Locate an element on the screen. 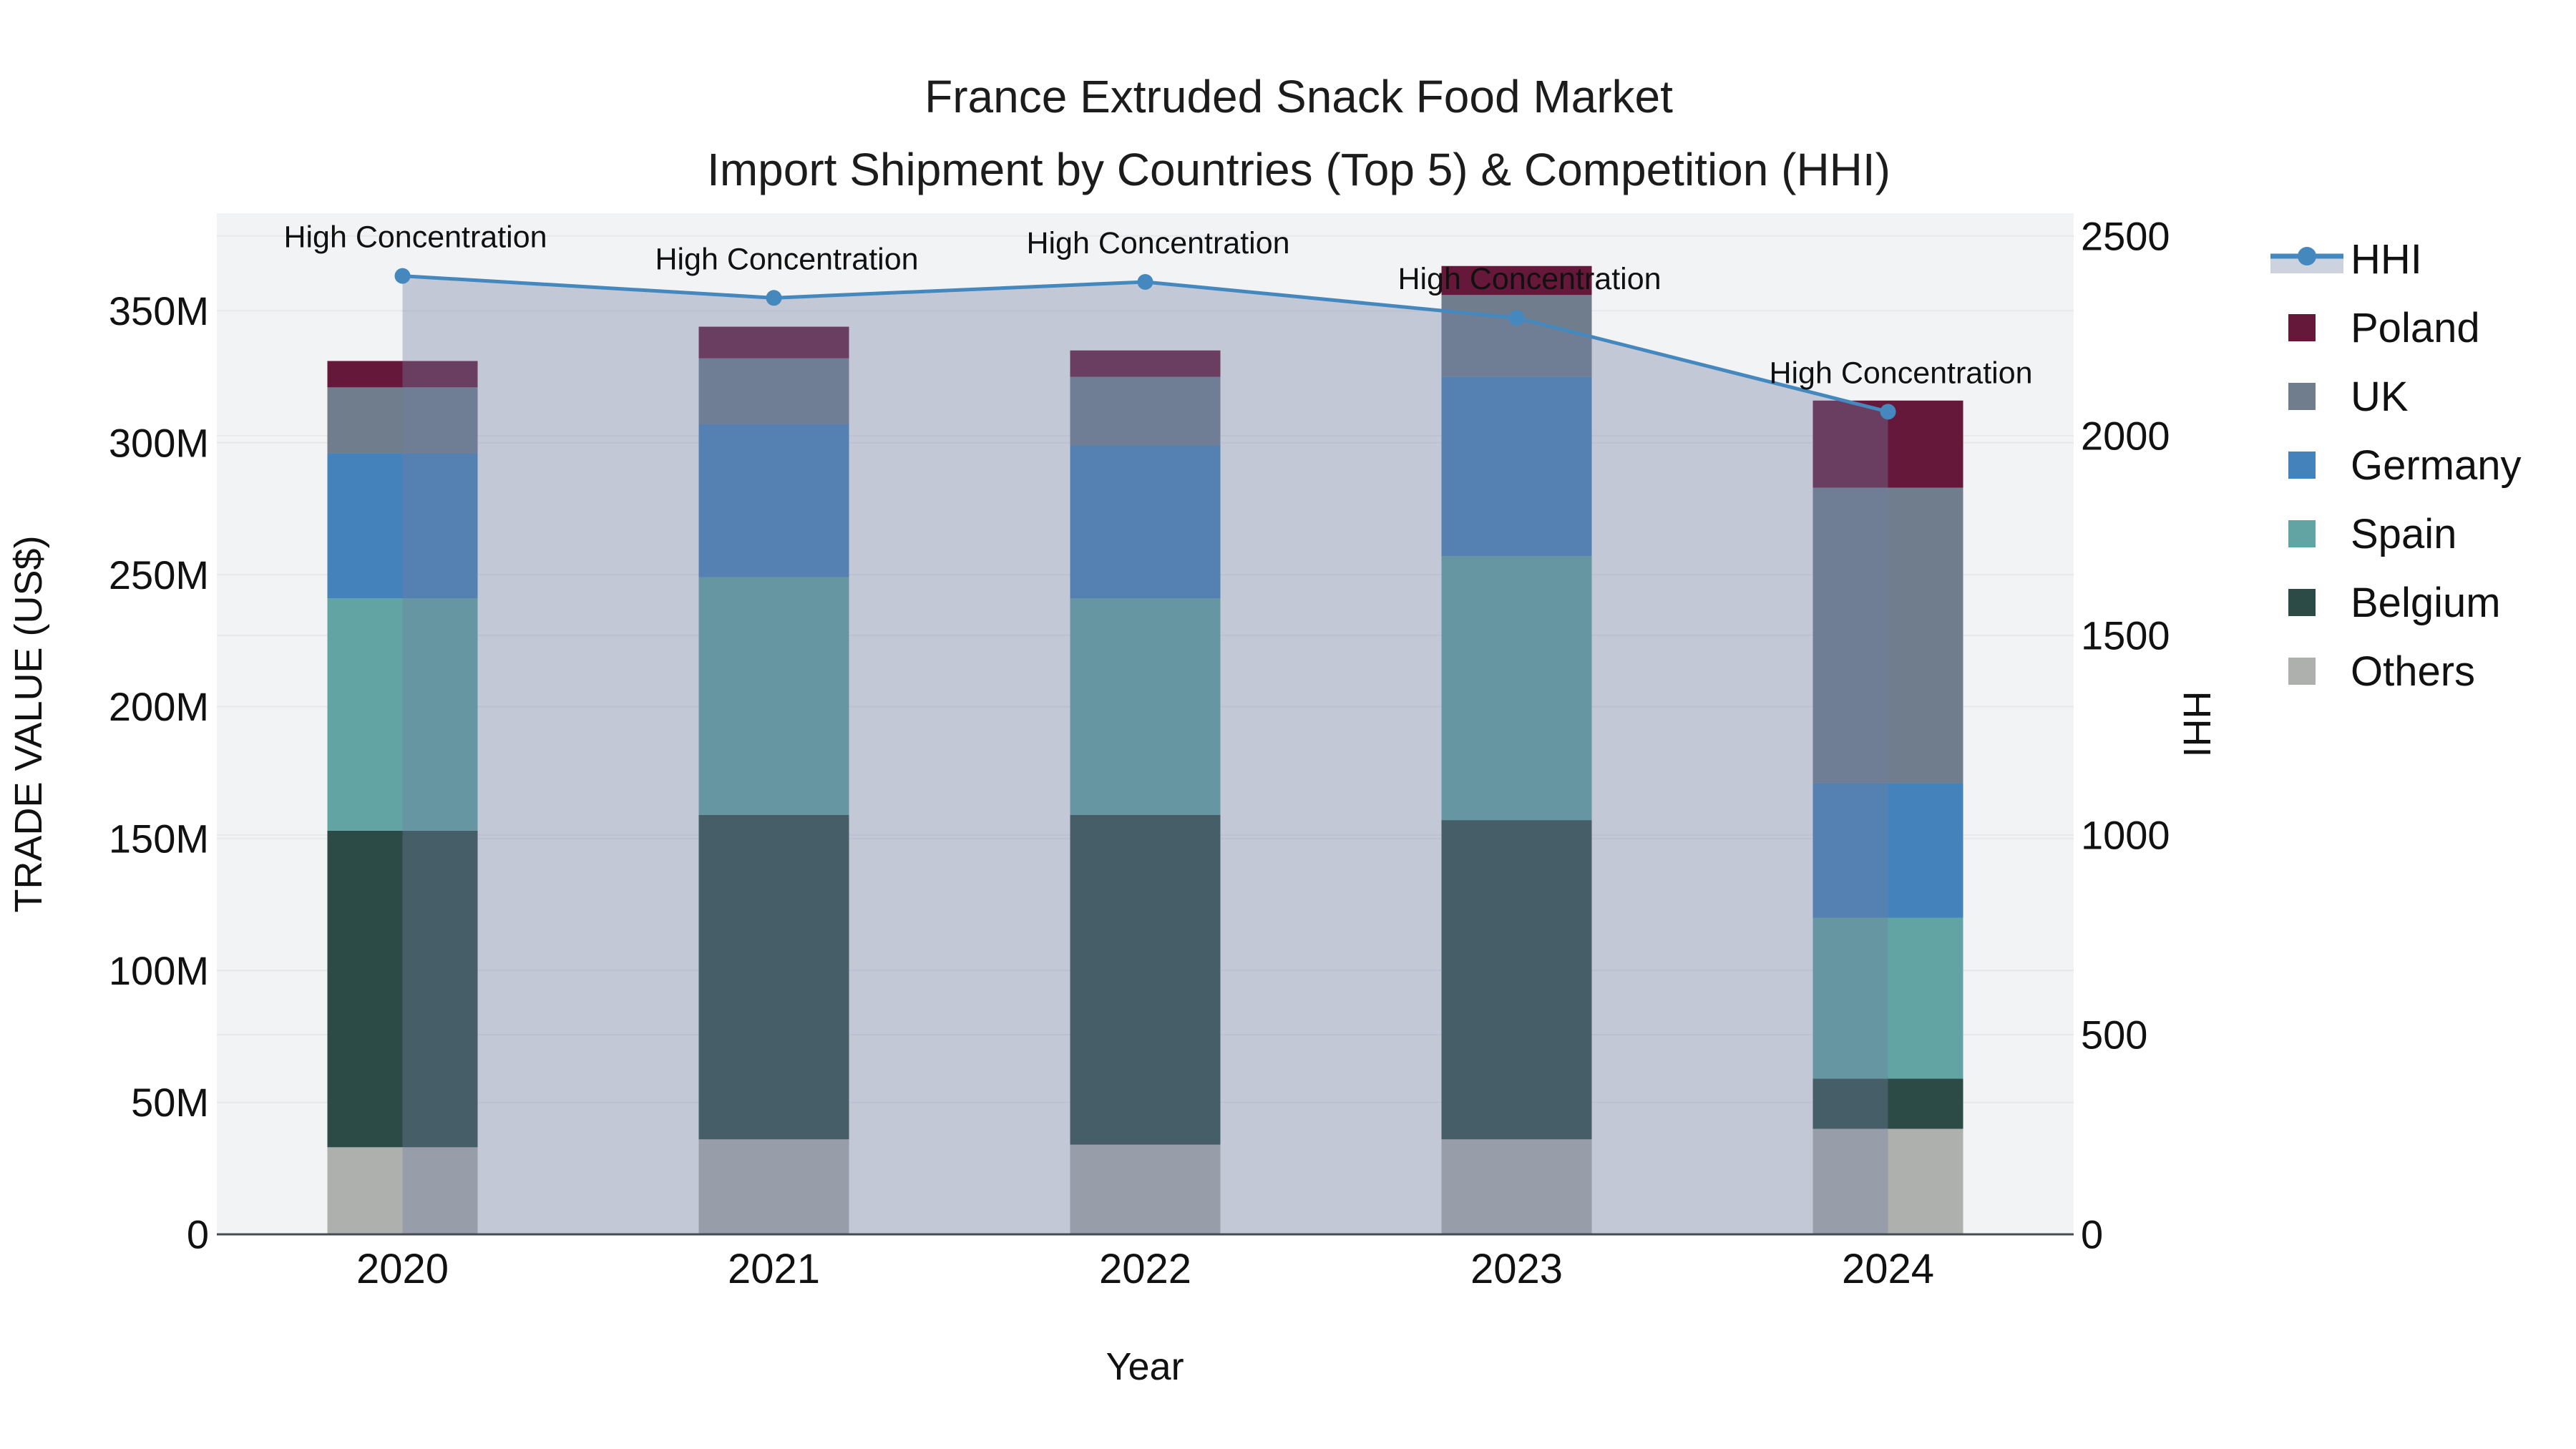 This screenshot has width=2576, height=1449. legend-label-spain: Spain is located at coordinates (2404, 533).